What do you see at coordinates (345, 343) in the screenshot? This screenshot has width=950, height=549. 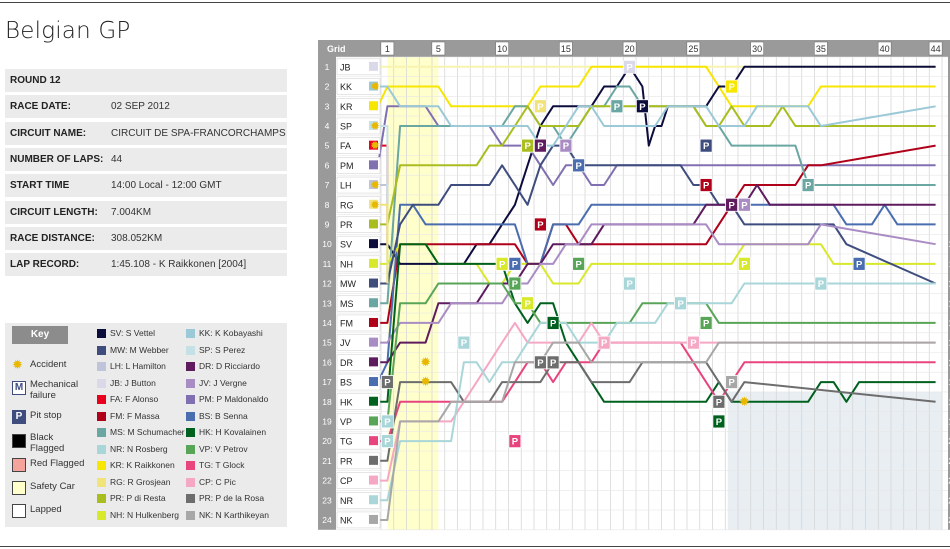 I see `grid-driver-code: JV` at bounding box center [345, 343].